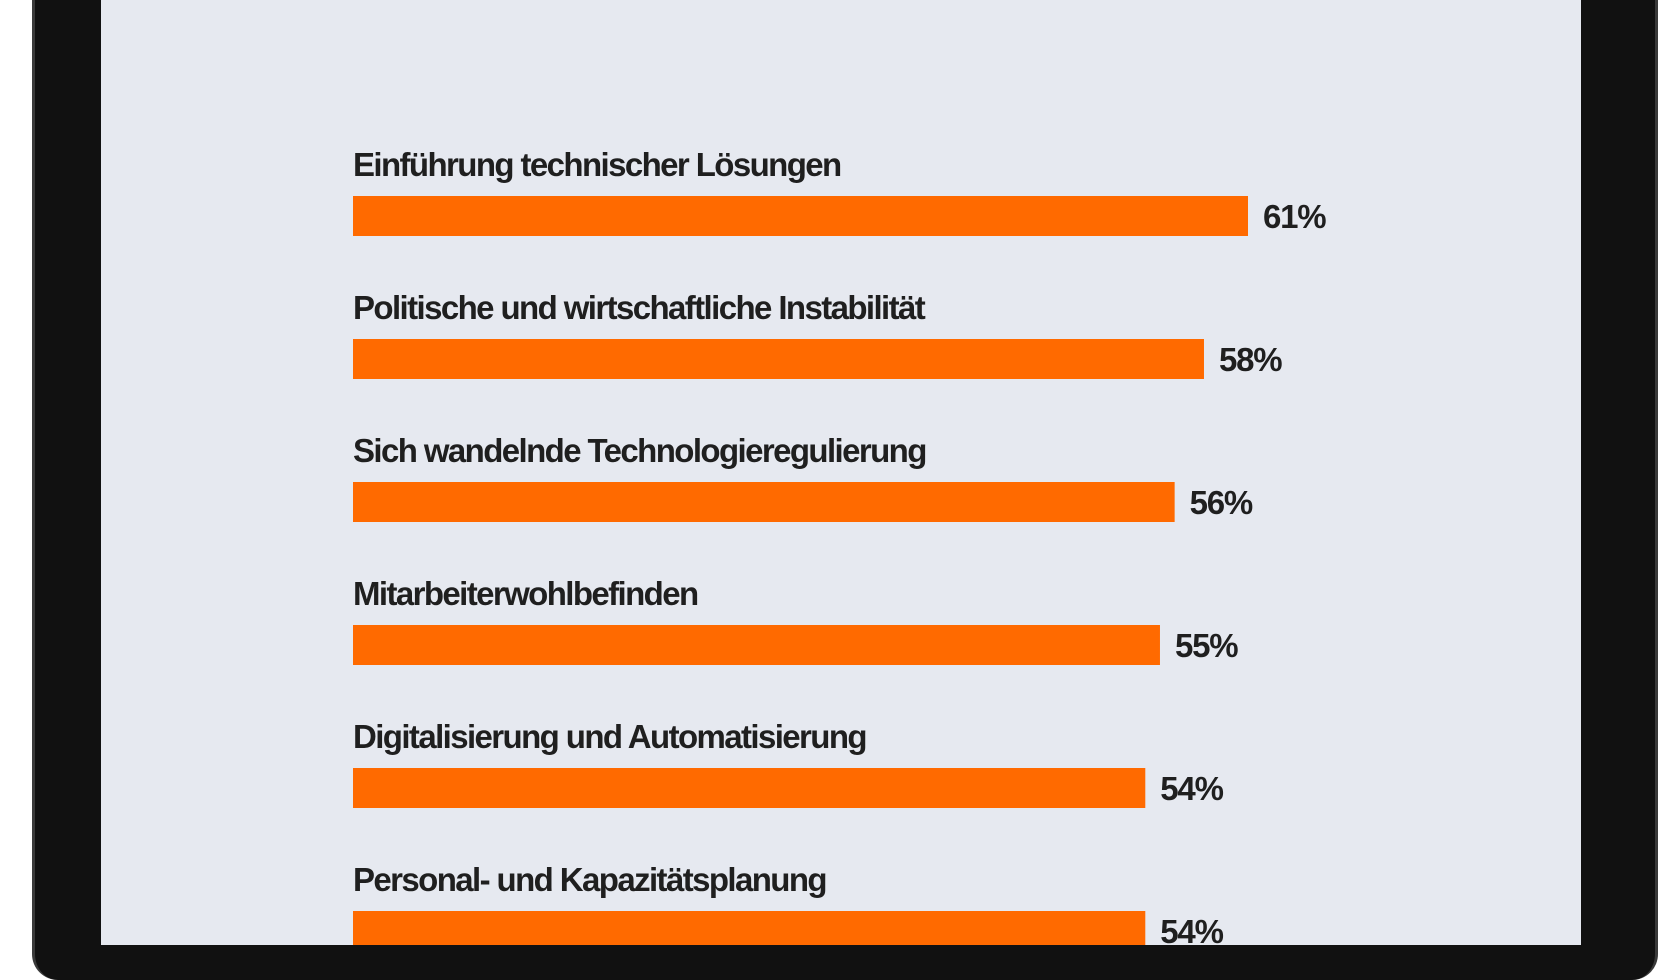 Image resolution: width=1680 pixels, height=980 pixels. Describe the element at coordinates (525, 593) in the screenshot. I see `category-label: Mitarbeiterwohlbefinden` at that location.